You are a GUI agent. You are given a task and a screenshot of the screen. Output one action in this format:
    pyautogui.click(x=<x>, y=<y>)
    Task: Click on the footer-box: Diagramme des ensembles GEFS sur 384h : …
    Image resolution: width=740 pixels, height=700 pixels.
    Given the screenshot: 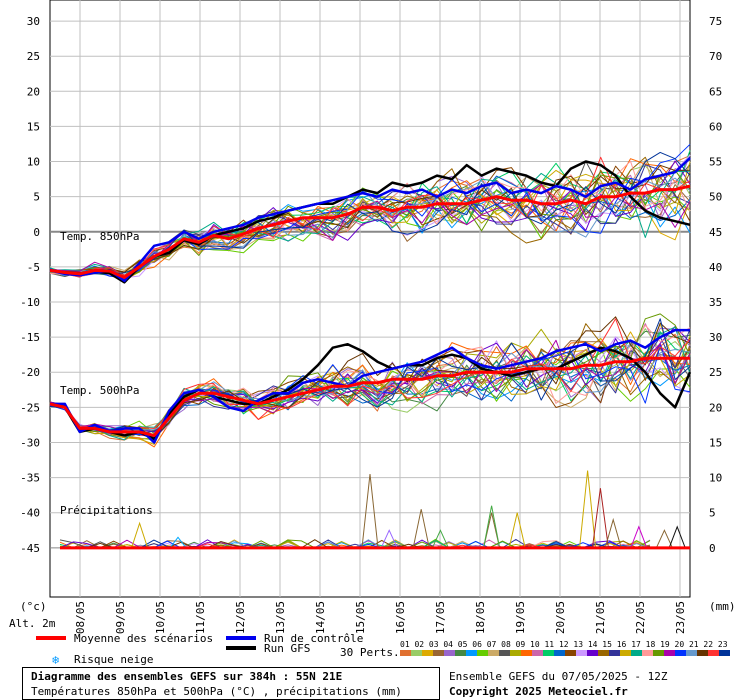 What is the action you would take?
    pyautogui.click(x=231, y=683)
    